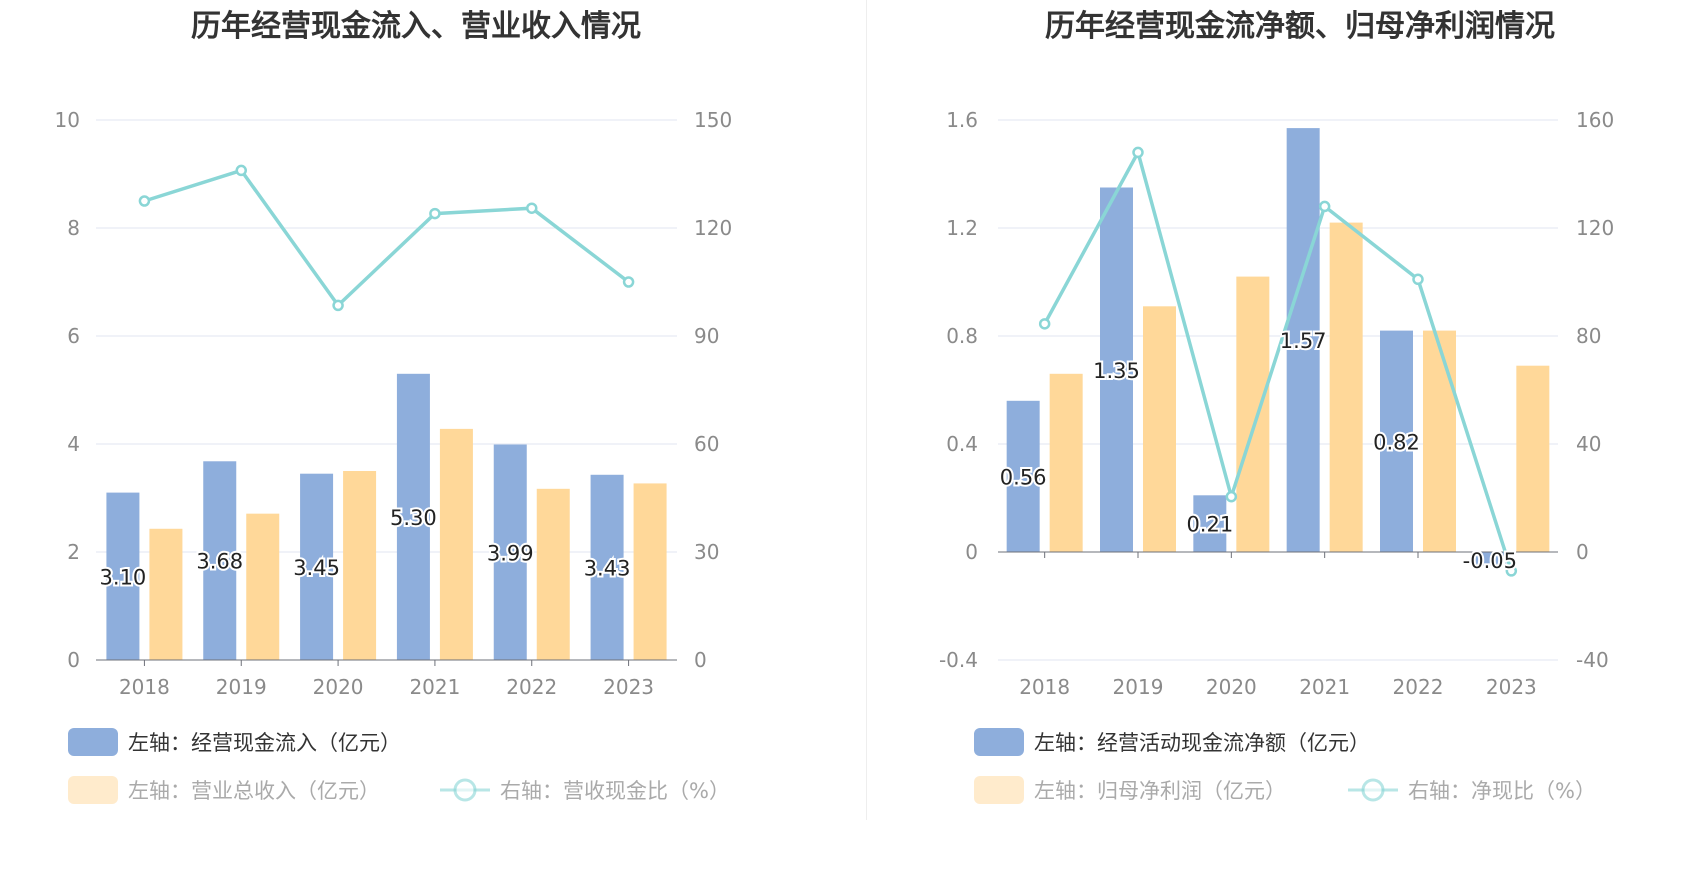 The height and width of the screenshot is (874, 1700). Describe the element at coordinates (73, 336) in the screenshot. I see `left-axis-tick: 6` at that location.